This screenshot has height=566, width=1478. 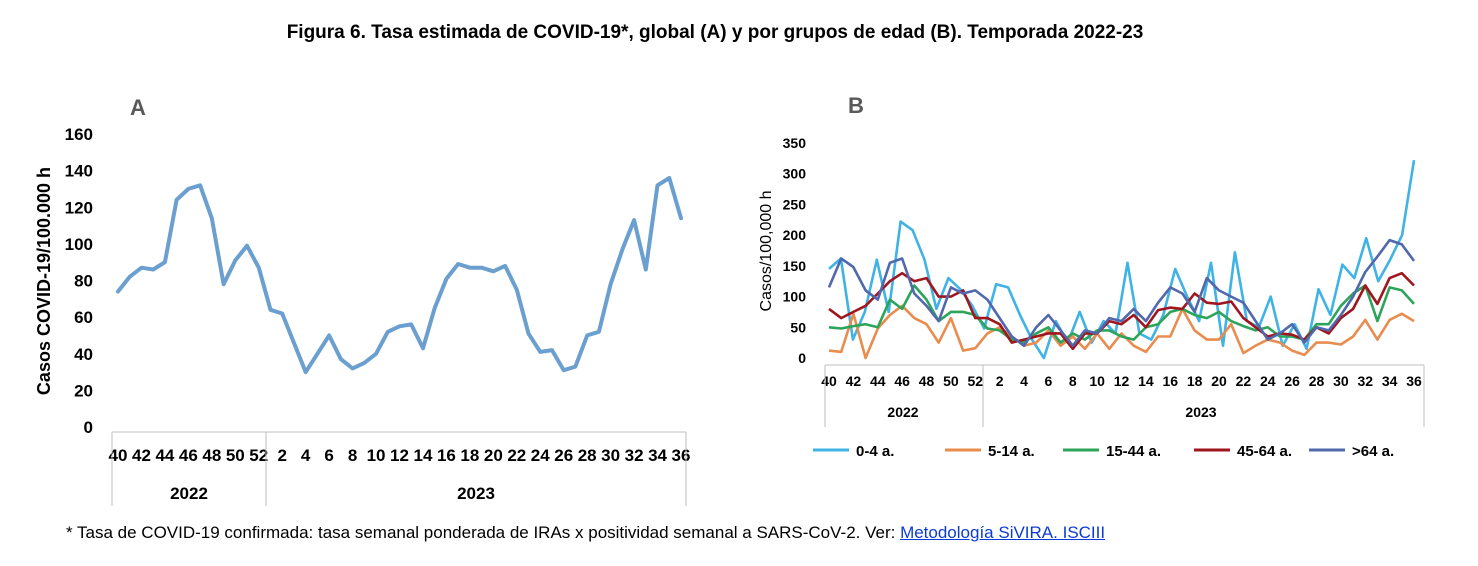 I want to click on x-tick-label-a: 16, so click(x=446, y=455).